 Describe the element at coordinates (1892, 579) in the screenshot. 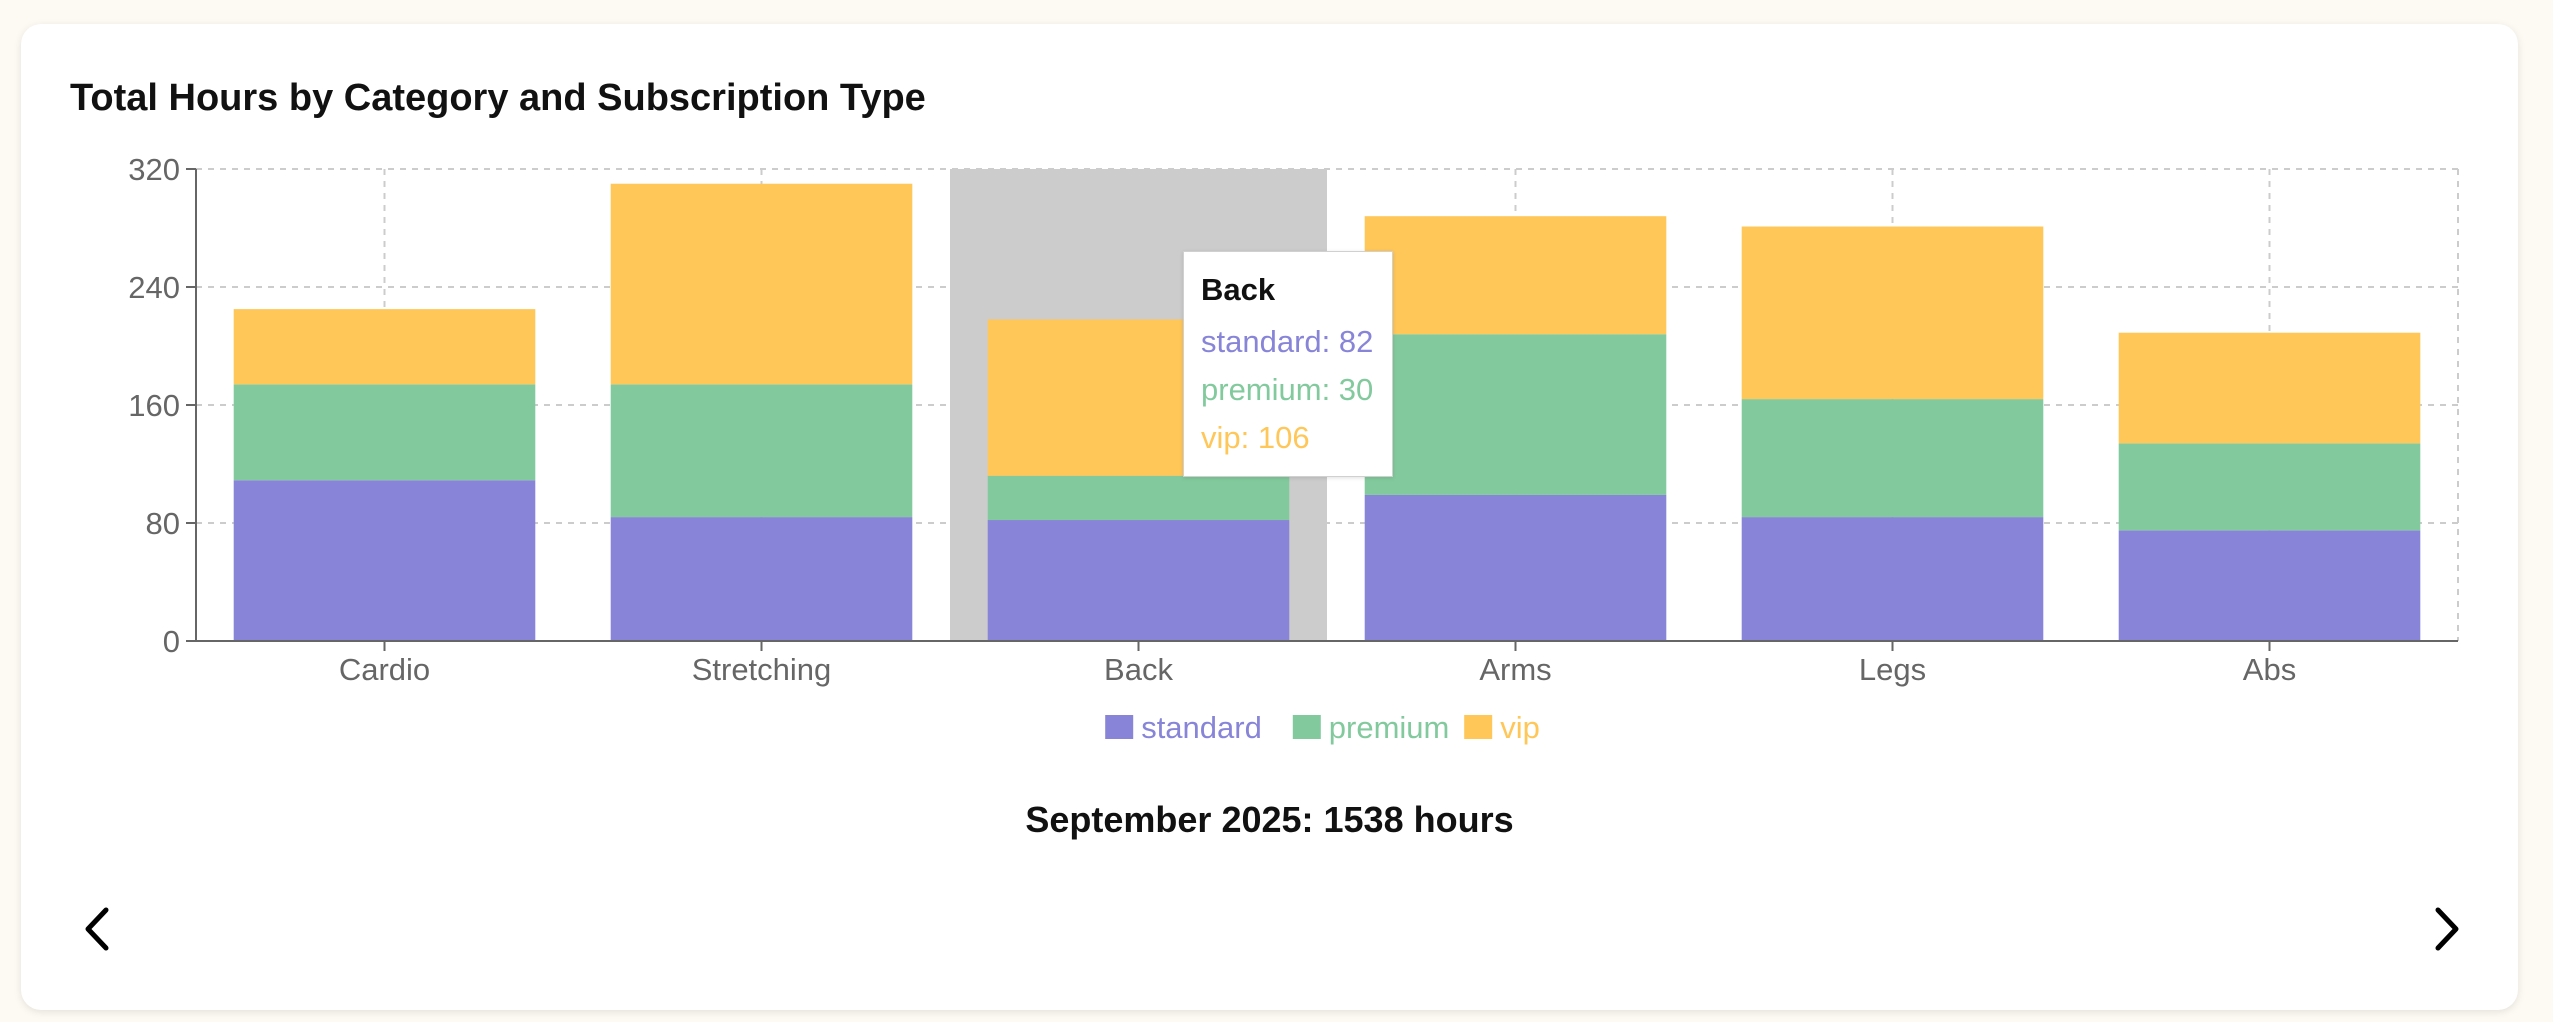

I see `bar-standard-legs` at that location.